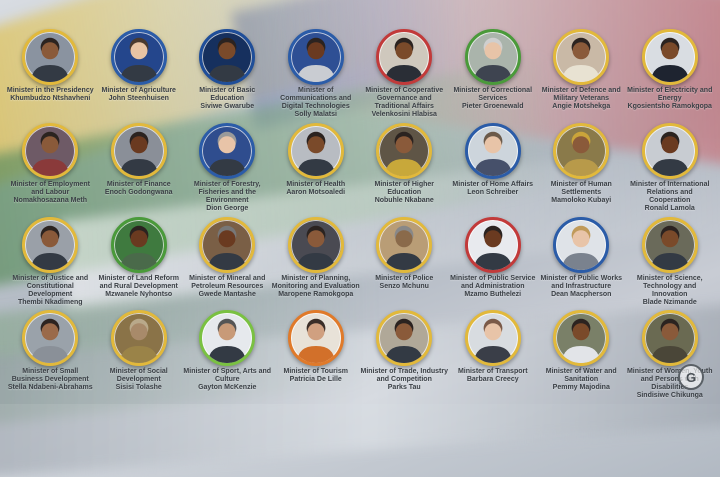 This screenshot has height=477, width=720. Describe the element at coordinates (315, 380) in the screenshot. I see `minister-name: Patricia De Lille` at that location.